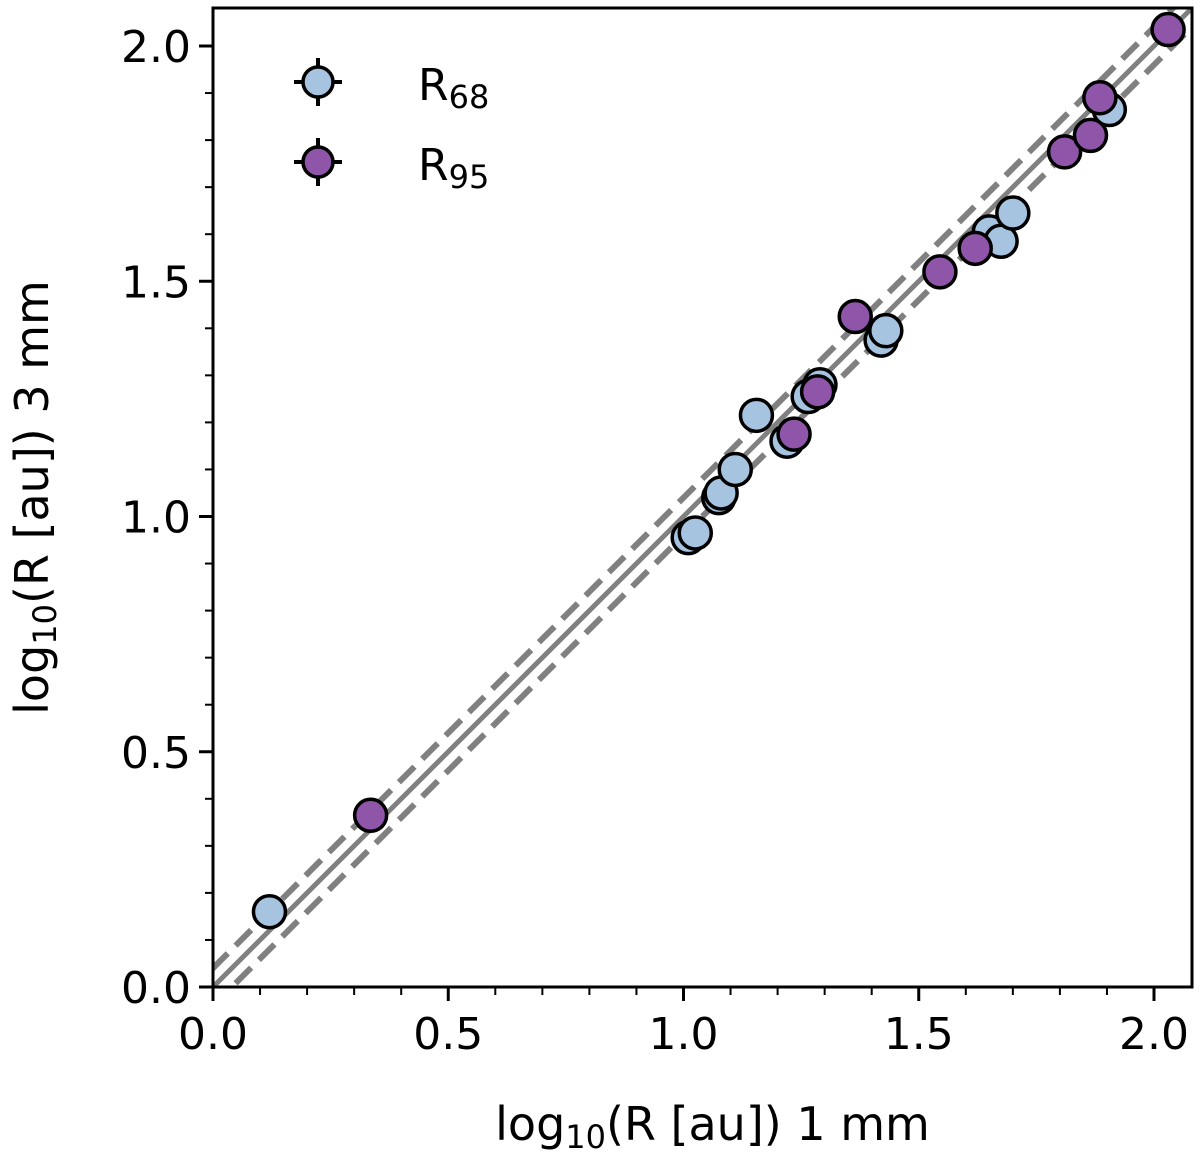 The height and width of the screenshot is (1158, 1200). What do you see at coordinates (34, 497) in the screenshot?
I see `y-axis-label: log10(R [au]) 3 mm` at bounding box center [34, 497].